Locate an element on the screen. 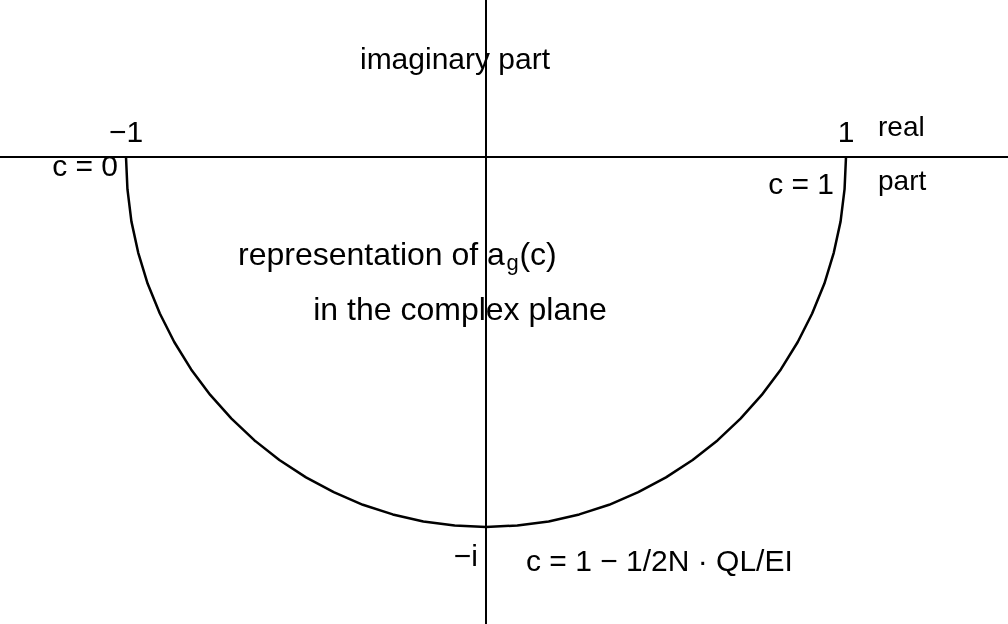 The image size is (1008, 624). x-tick-label: −1 is located at coordinates (126, 131).